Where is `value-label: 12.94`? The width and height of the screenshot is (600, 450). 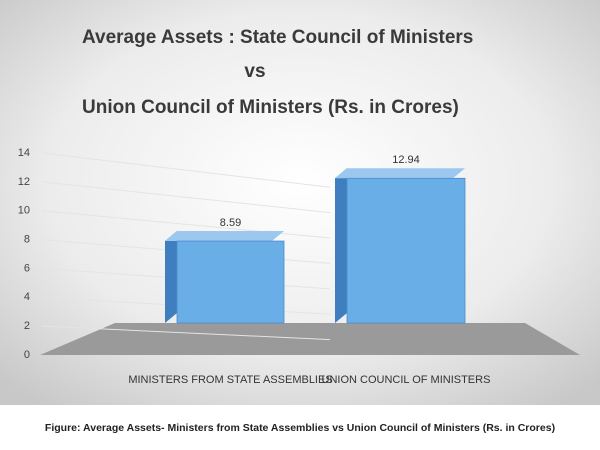 value-label: 12.94 is located at coordinates (406, 160).